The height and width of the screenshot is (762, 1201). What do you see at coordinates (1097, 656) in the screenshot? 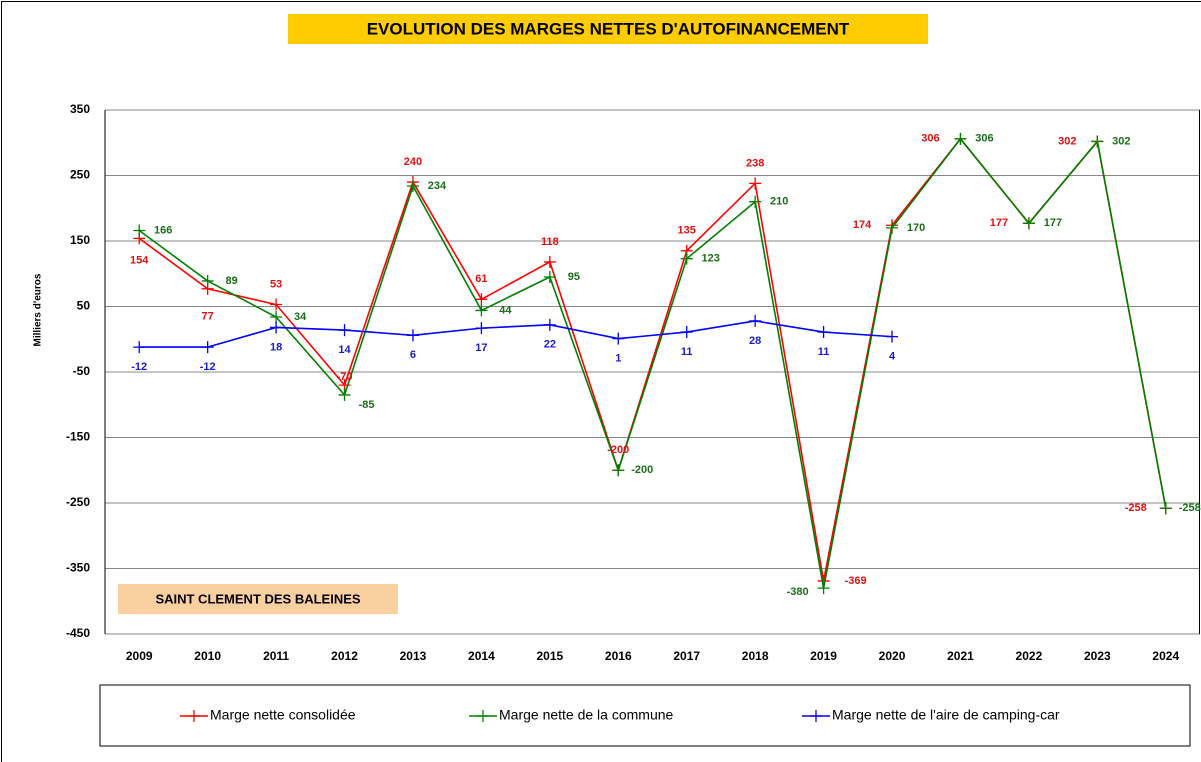
I see `x-tick-label: 2023` at bounding box center [1097, 656].